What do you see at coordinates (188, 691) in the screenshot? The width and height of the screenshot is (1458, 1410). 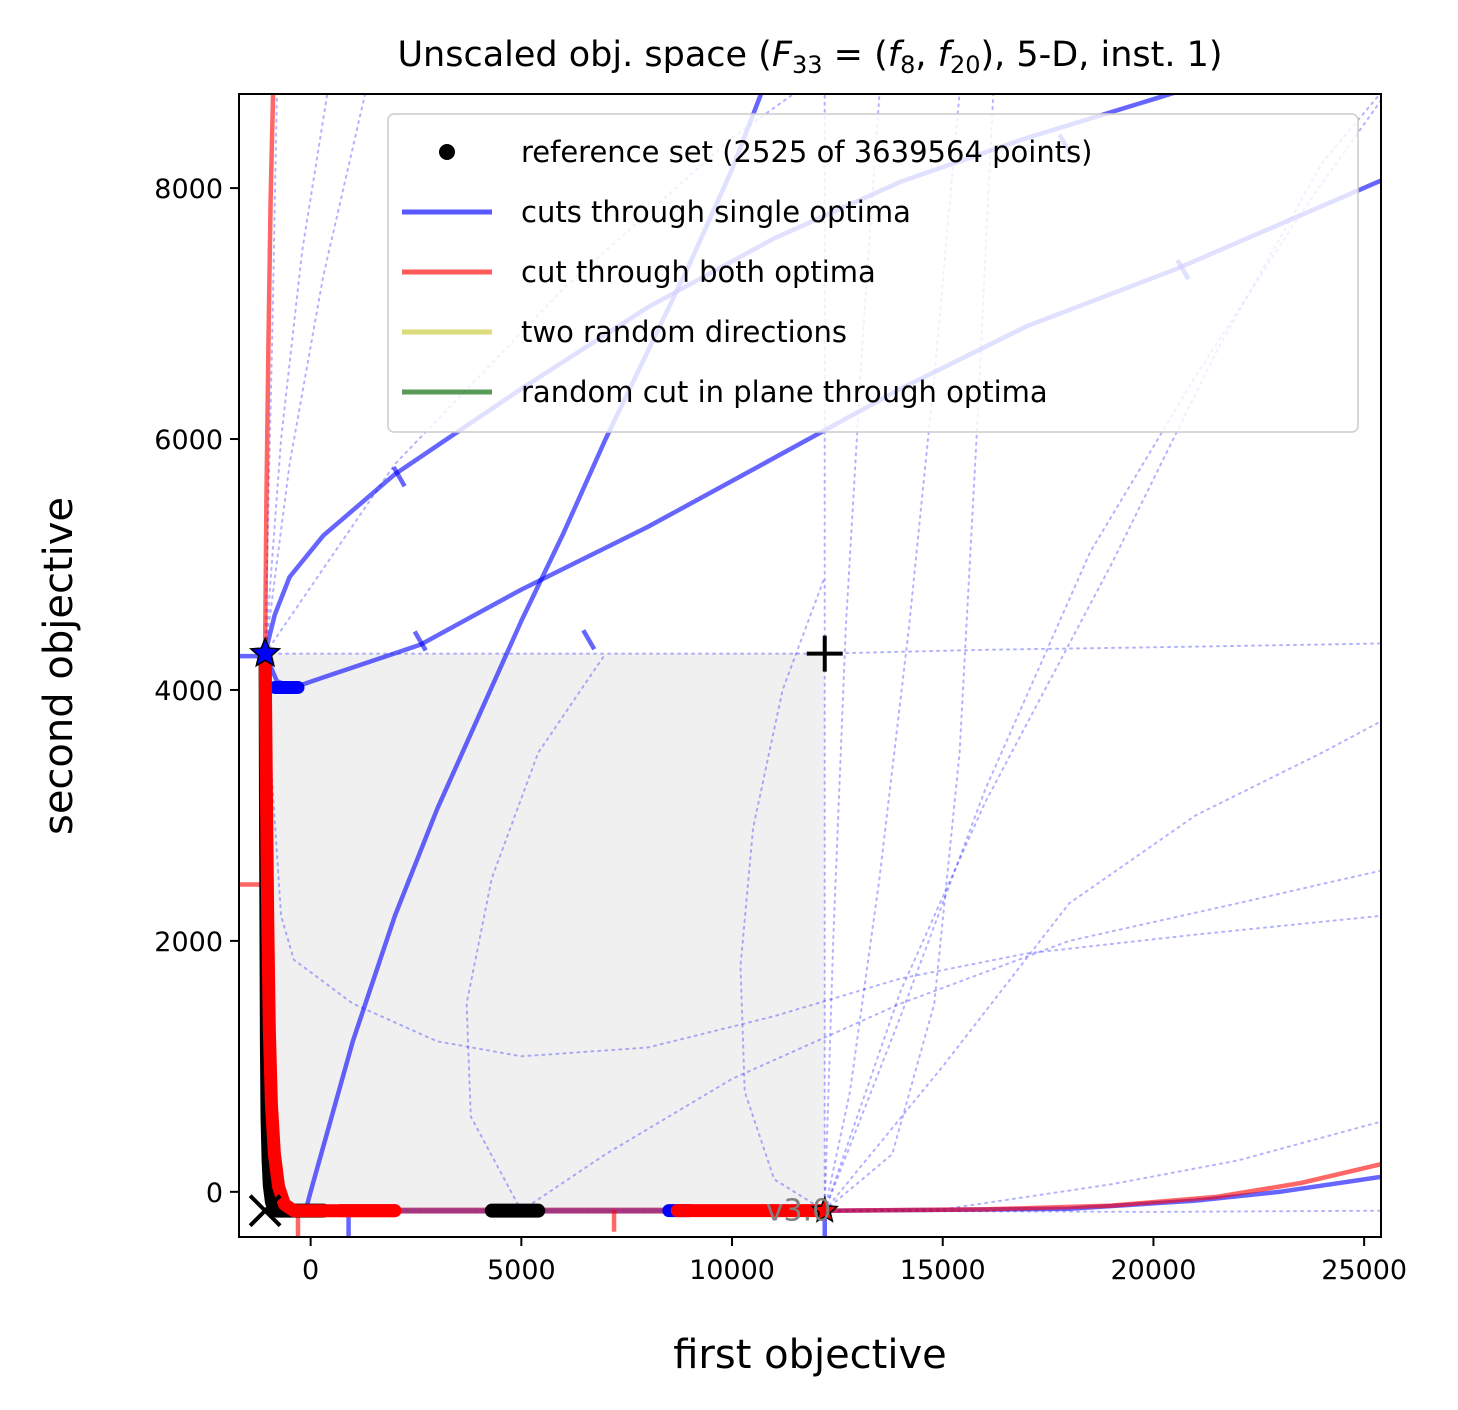 I see `y-tick-label-2: 4000` at bounding box center [188, 691].